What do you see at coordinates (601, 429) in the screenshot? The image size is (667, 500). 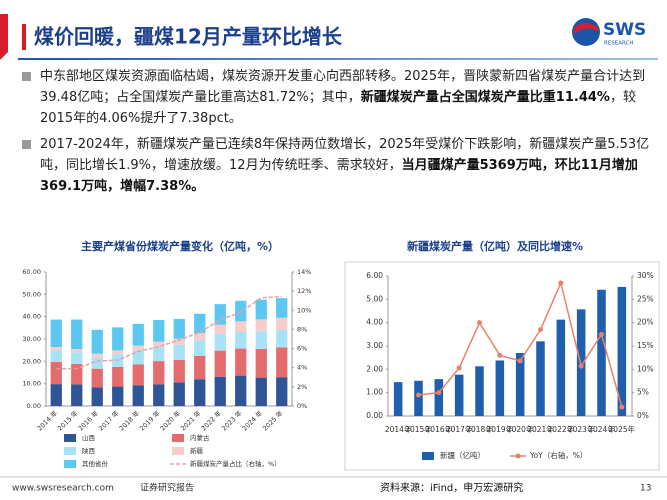 I see `x-tick-label: 2024年` at bounding box center [601, 429].